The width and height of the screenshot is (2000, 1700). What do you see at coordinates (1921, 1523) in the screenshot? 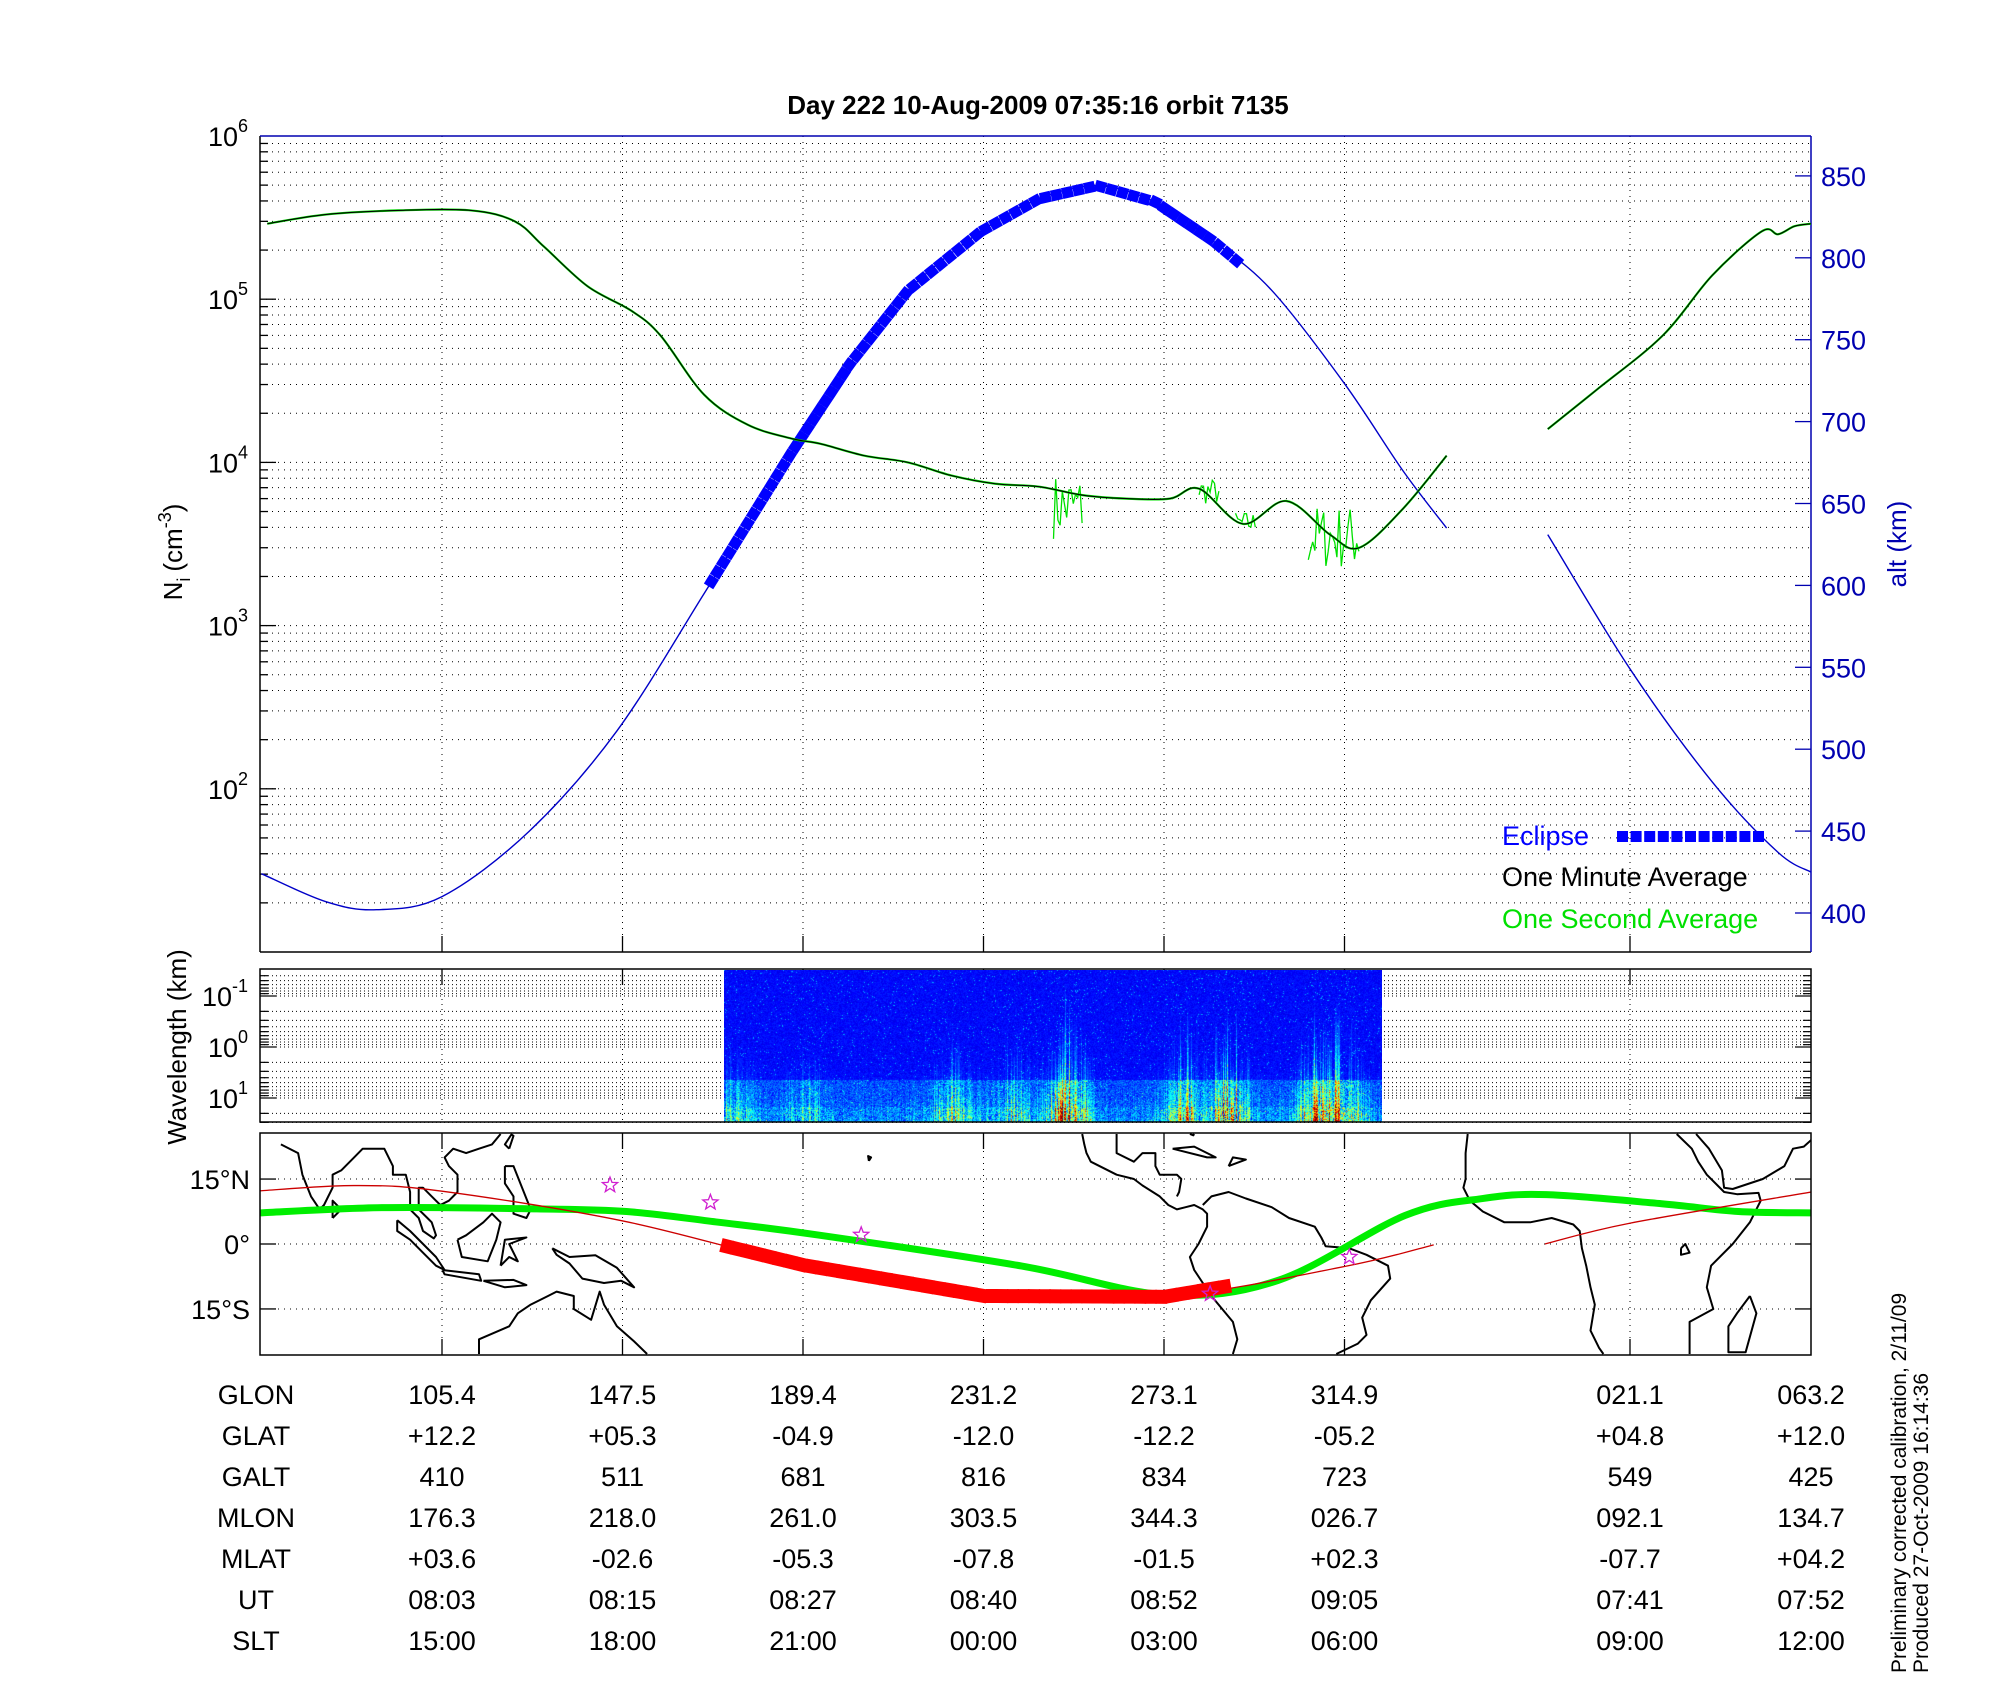
I see `produced-timestamp: Produced 27-Oct-2009 16:14:36` at bounding box center [1921, 1523].